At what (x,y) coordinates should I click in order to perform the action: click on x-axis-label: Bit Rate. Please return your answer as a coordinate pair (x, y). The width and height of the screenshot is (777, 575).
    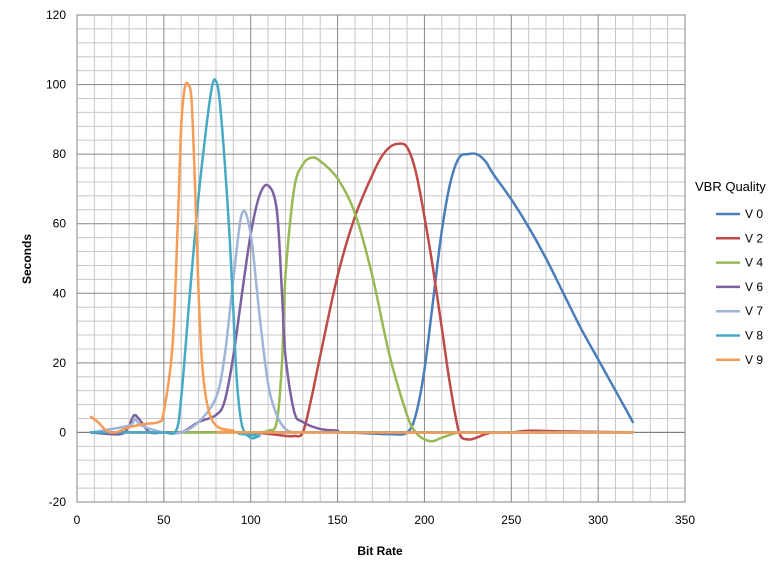
    Looking at the image, I should click on (380, 551).